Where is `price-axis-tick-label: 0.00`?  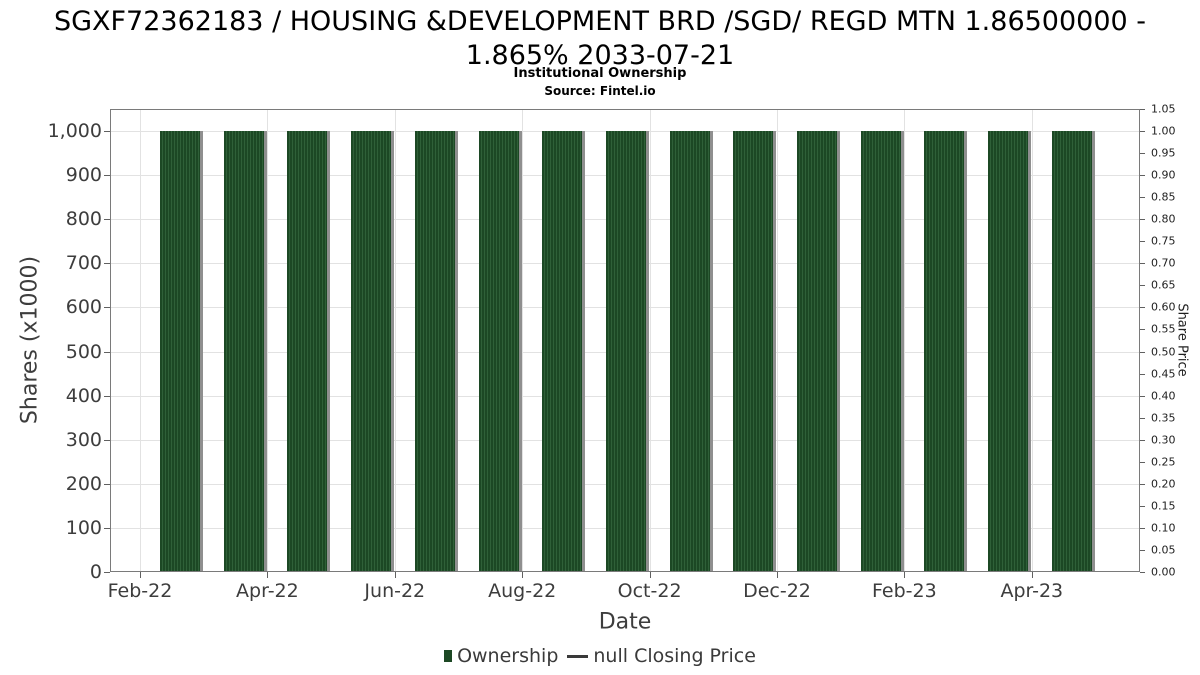 price-axis-tick-label: 0.00 is located at coordinates (1163, 572).